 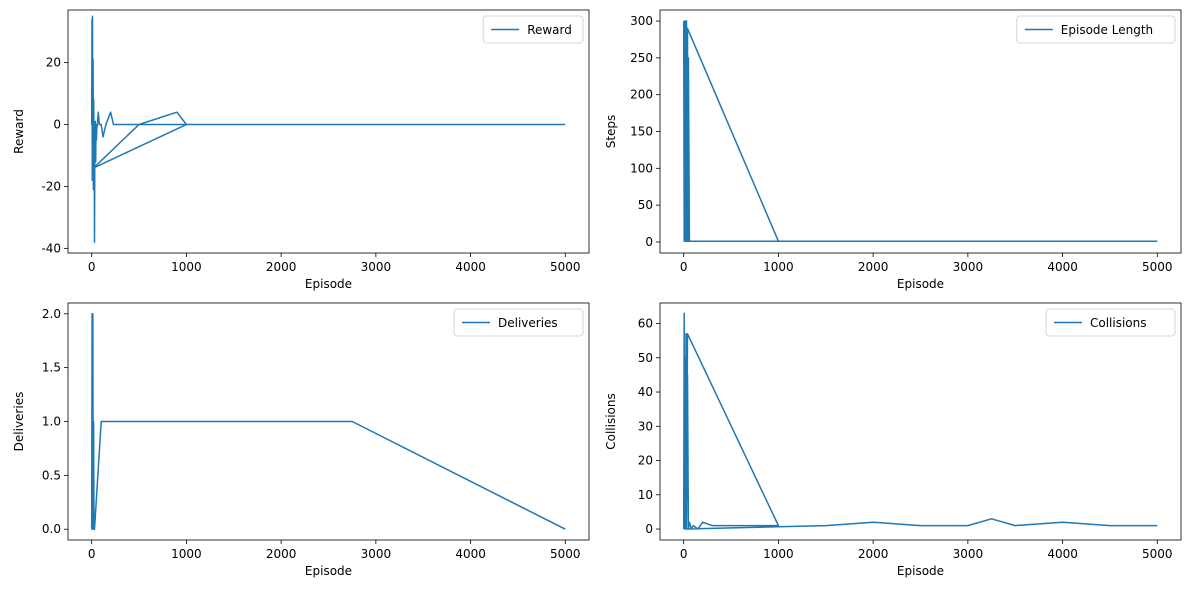 What do you see at coordinates (51, 314) in the screenshot?
I see `y-tick-label: 2.0` at bounding box center [51, 314].